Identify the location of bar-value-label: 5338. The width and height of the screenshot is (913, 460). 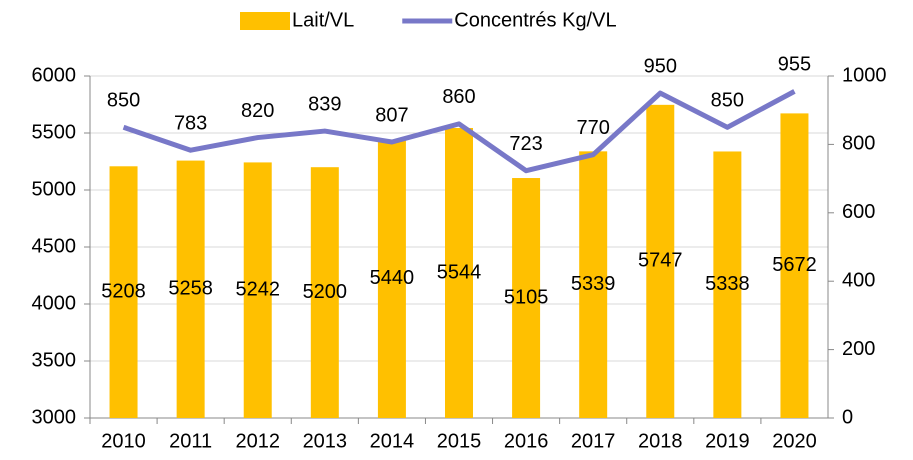
(727, 284).